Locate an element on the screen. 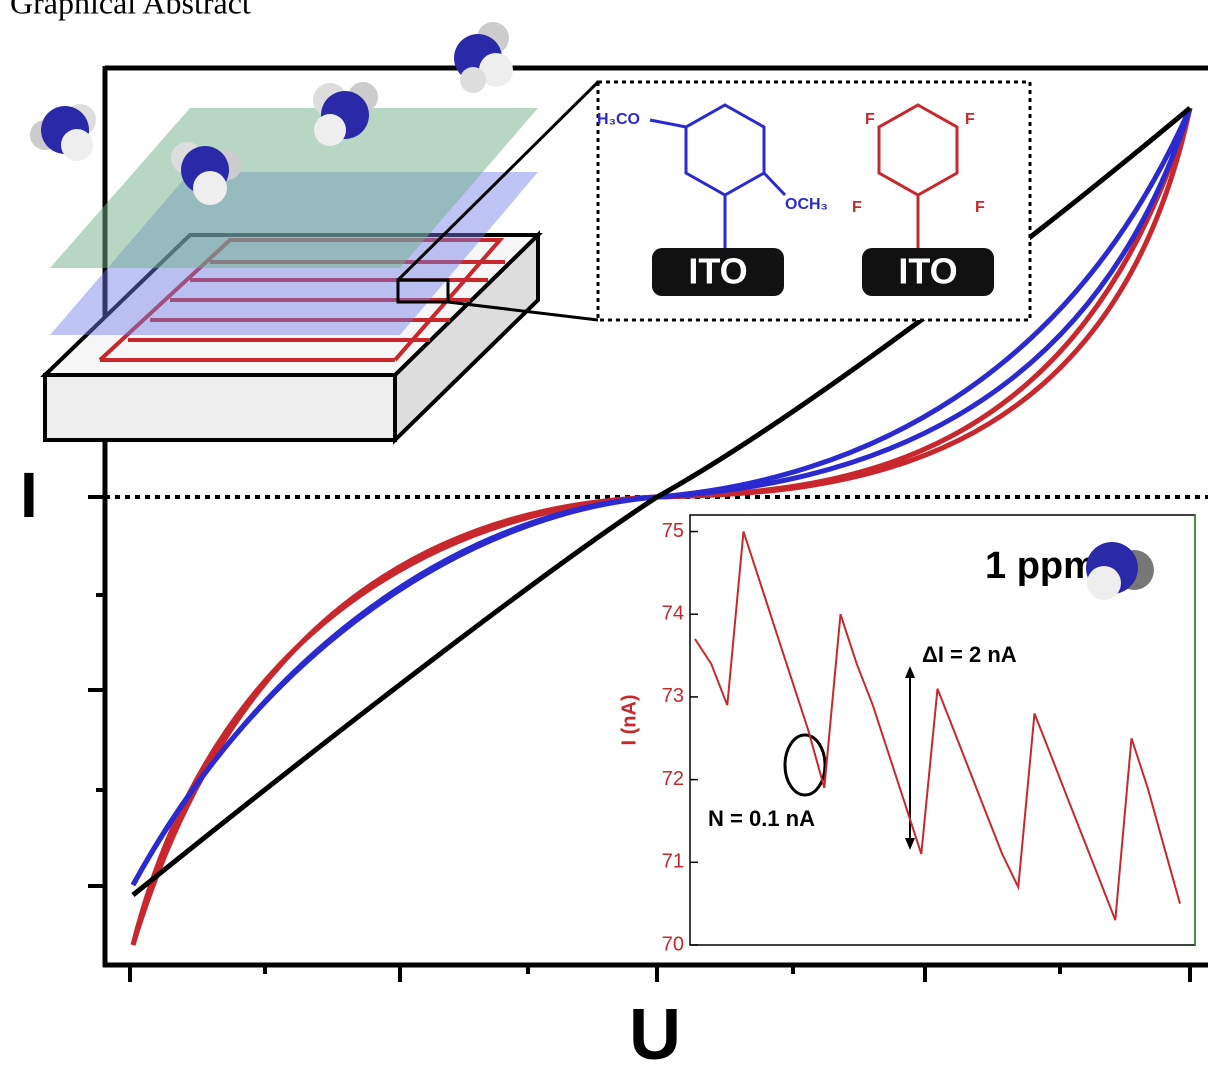 The height and width of the screenshot is (1071, 1208). group-label: OCH₃ is located at coordinates (806, 204).